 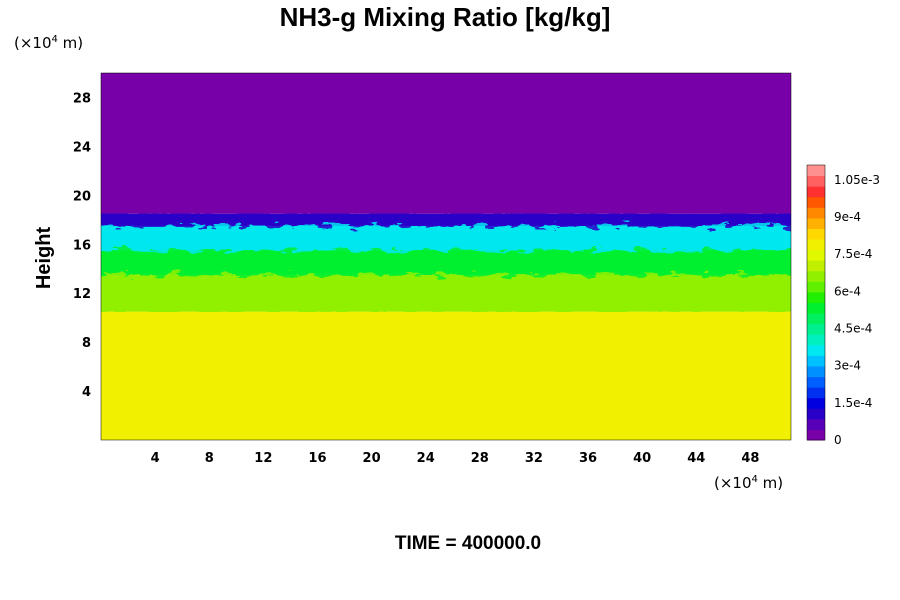 I want to click on colorbar-tick-label: 4.5e-4, so click(x=853, y=329).